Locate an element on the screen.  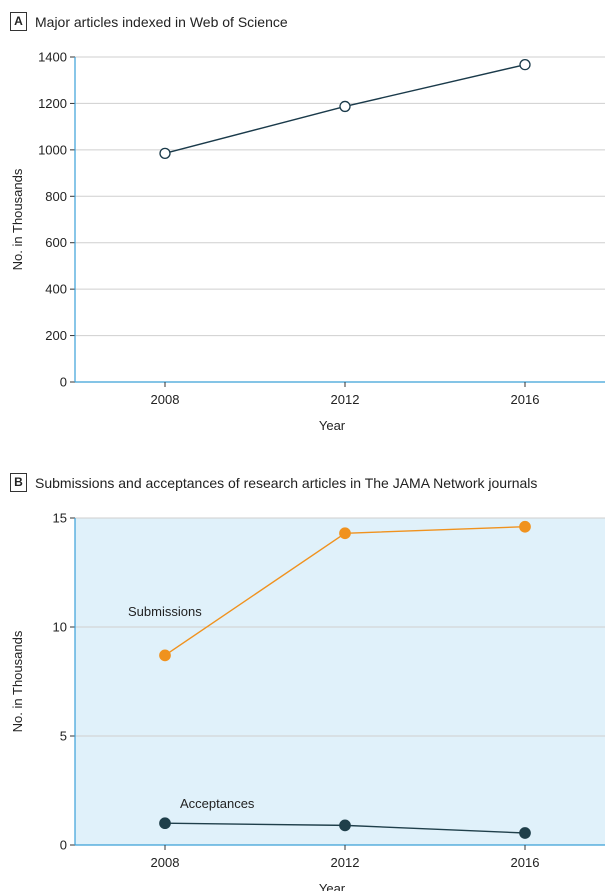
chart-a-y-tick-label: 0 is located at coordinates (63, 382).